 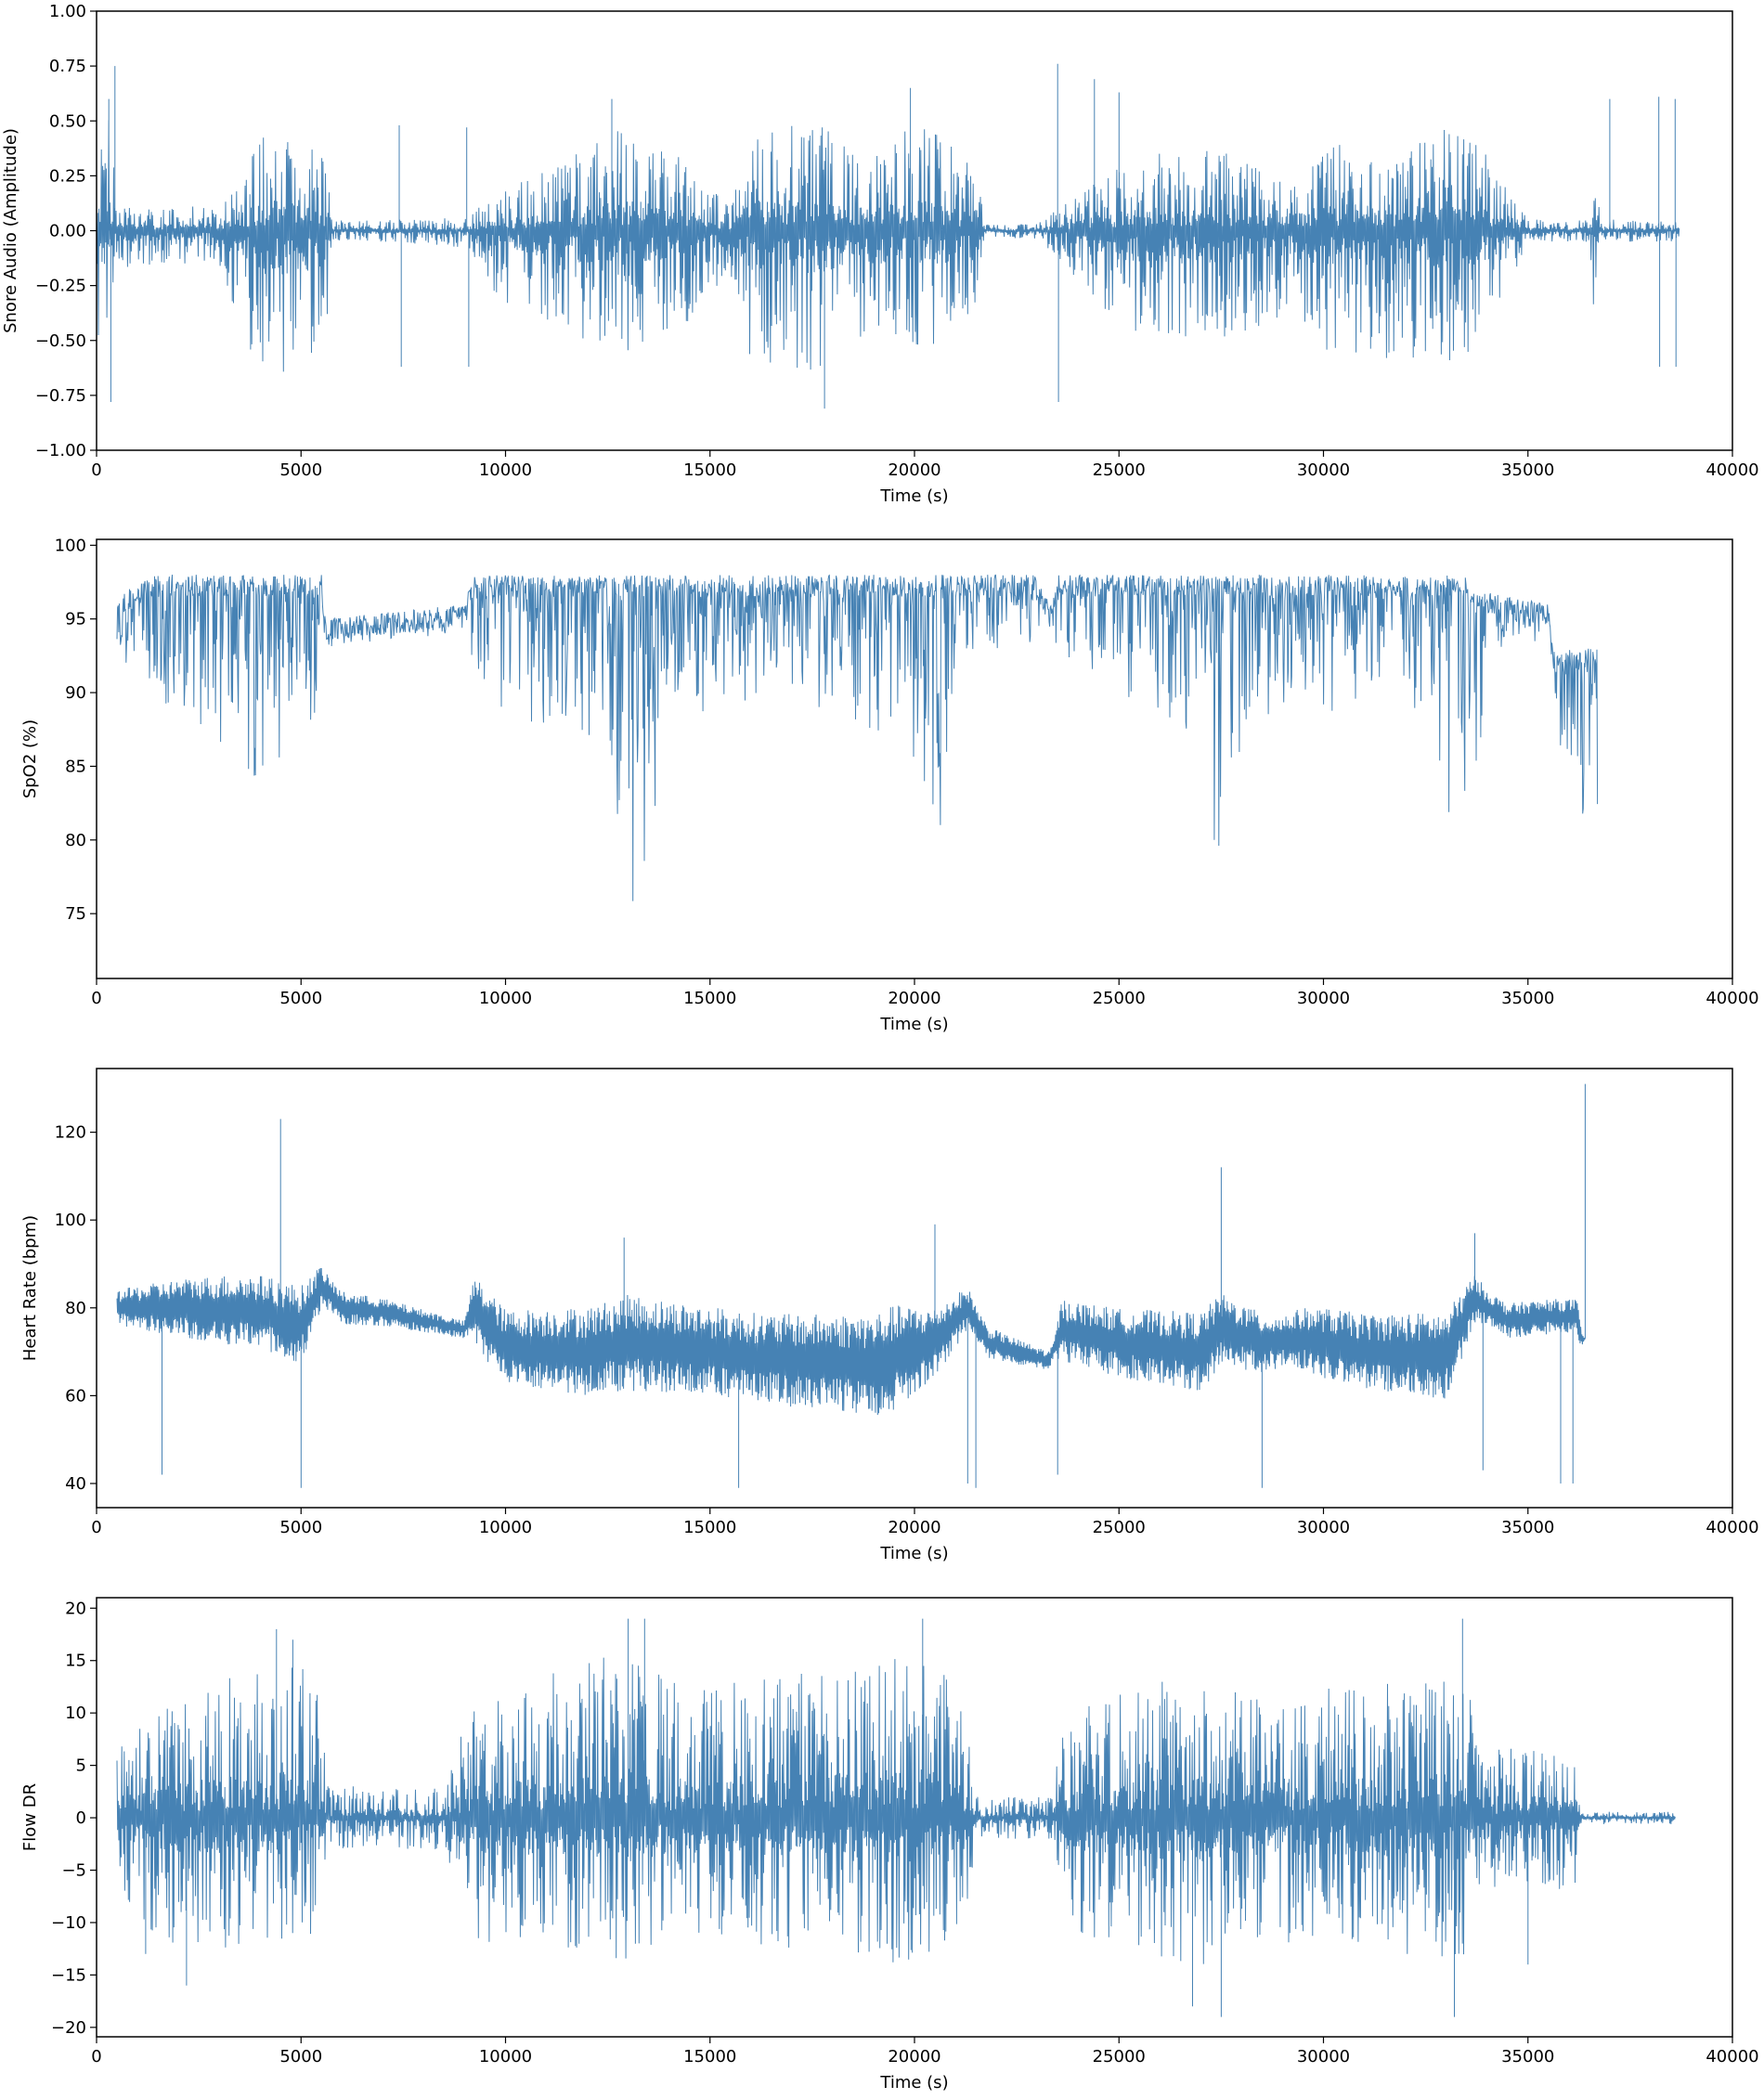 I want to click on y-axis: 100 95 90 85 80 75, so click(x=76, y=730).